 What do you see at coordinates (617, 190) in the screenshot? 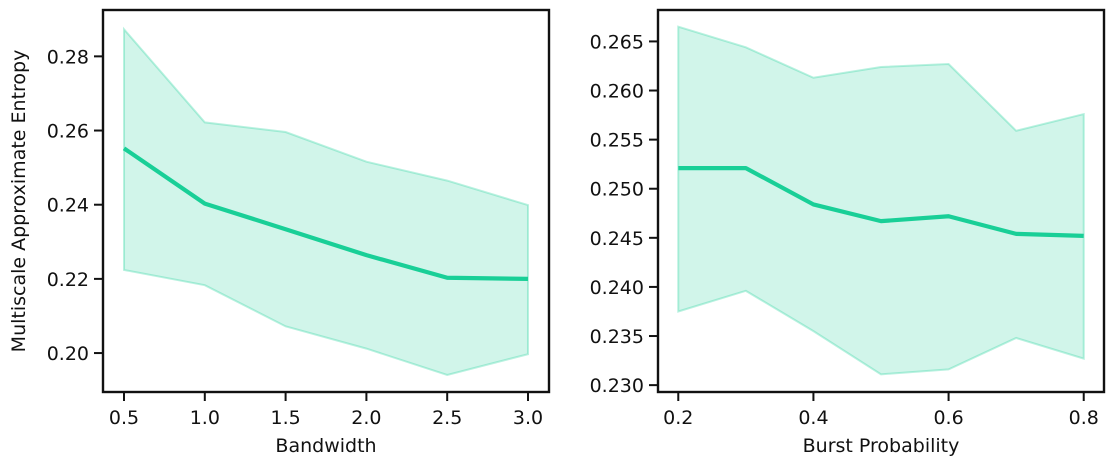
I see `burst-probability-y-tick-label: 0.250` at bounding box center [617, 190].